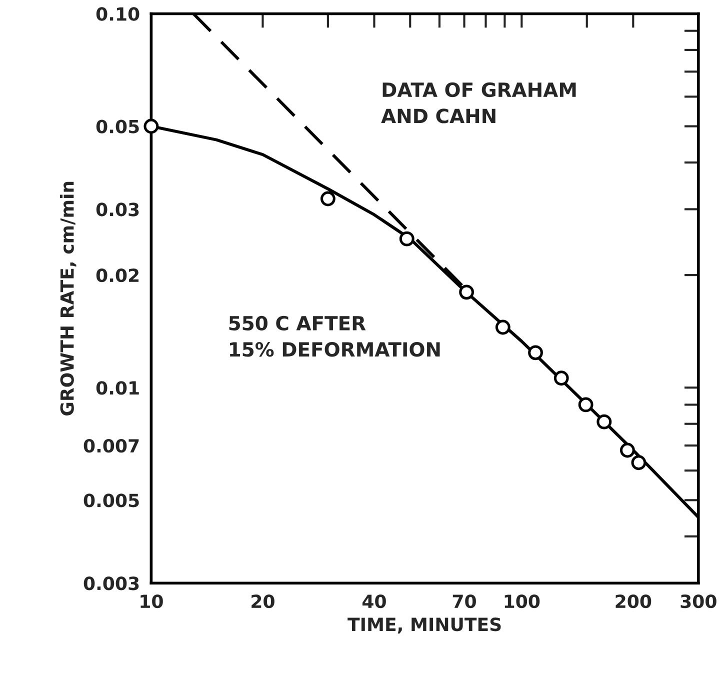 This screenshot has width=720, height=686. What do you see at coordinates (117, 275) in the screenshot?
I see `y-tick-label: 0.02` at bounding box center [117, 275].